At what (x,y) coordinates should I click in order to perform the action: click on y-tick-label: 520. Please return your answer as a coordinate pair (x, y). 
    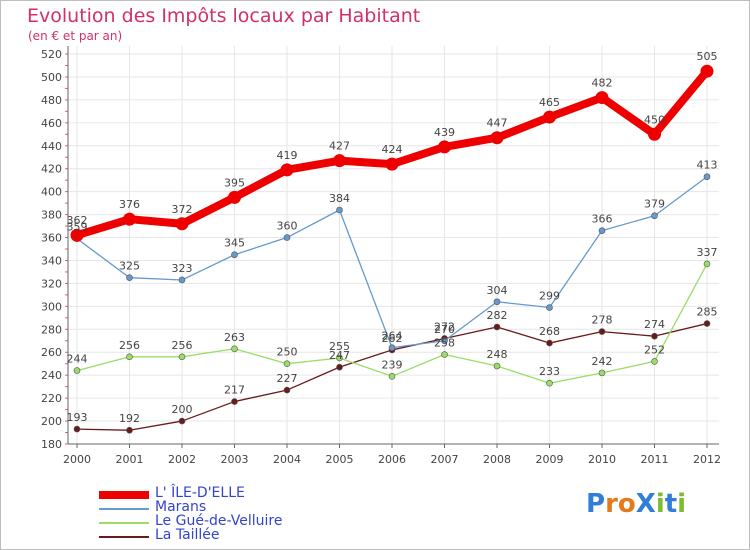
    Looking at the image, I should click on (51, 54).